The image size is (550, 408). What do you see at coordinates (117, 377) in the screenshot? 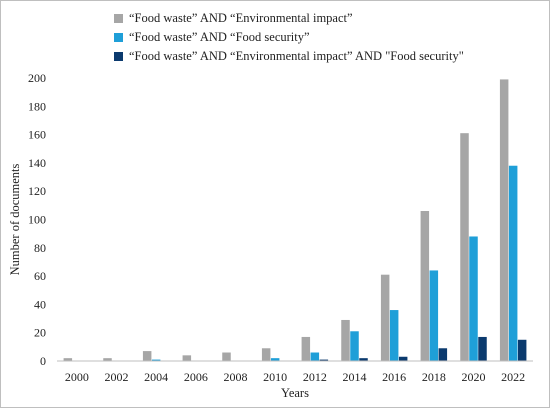
I see `x-tick-label: 2002` at bounding box center [117, 377].